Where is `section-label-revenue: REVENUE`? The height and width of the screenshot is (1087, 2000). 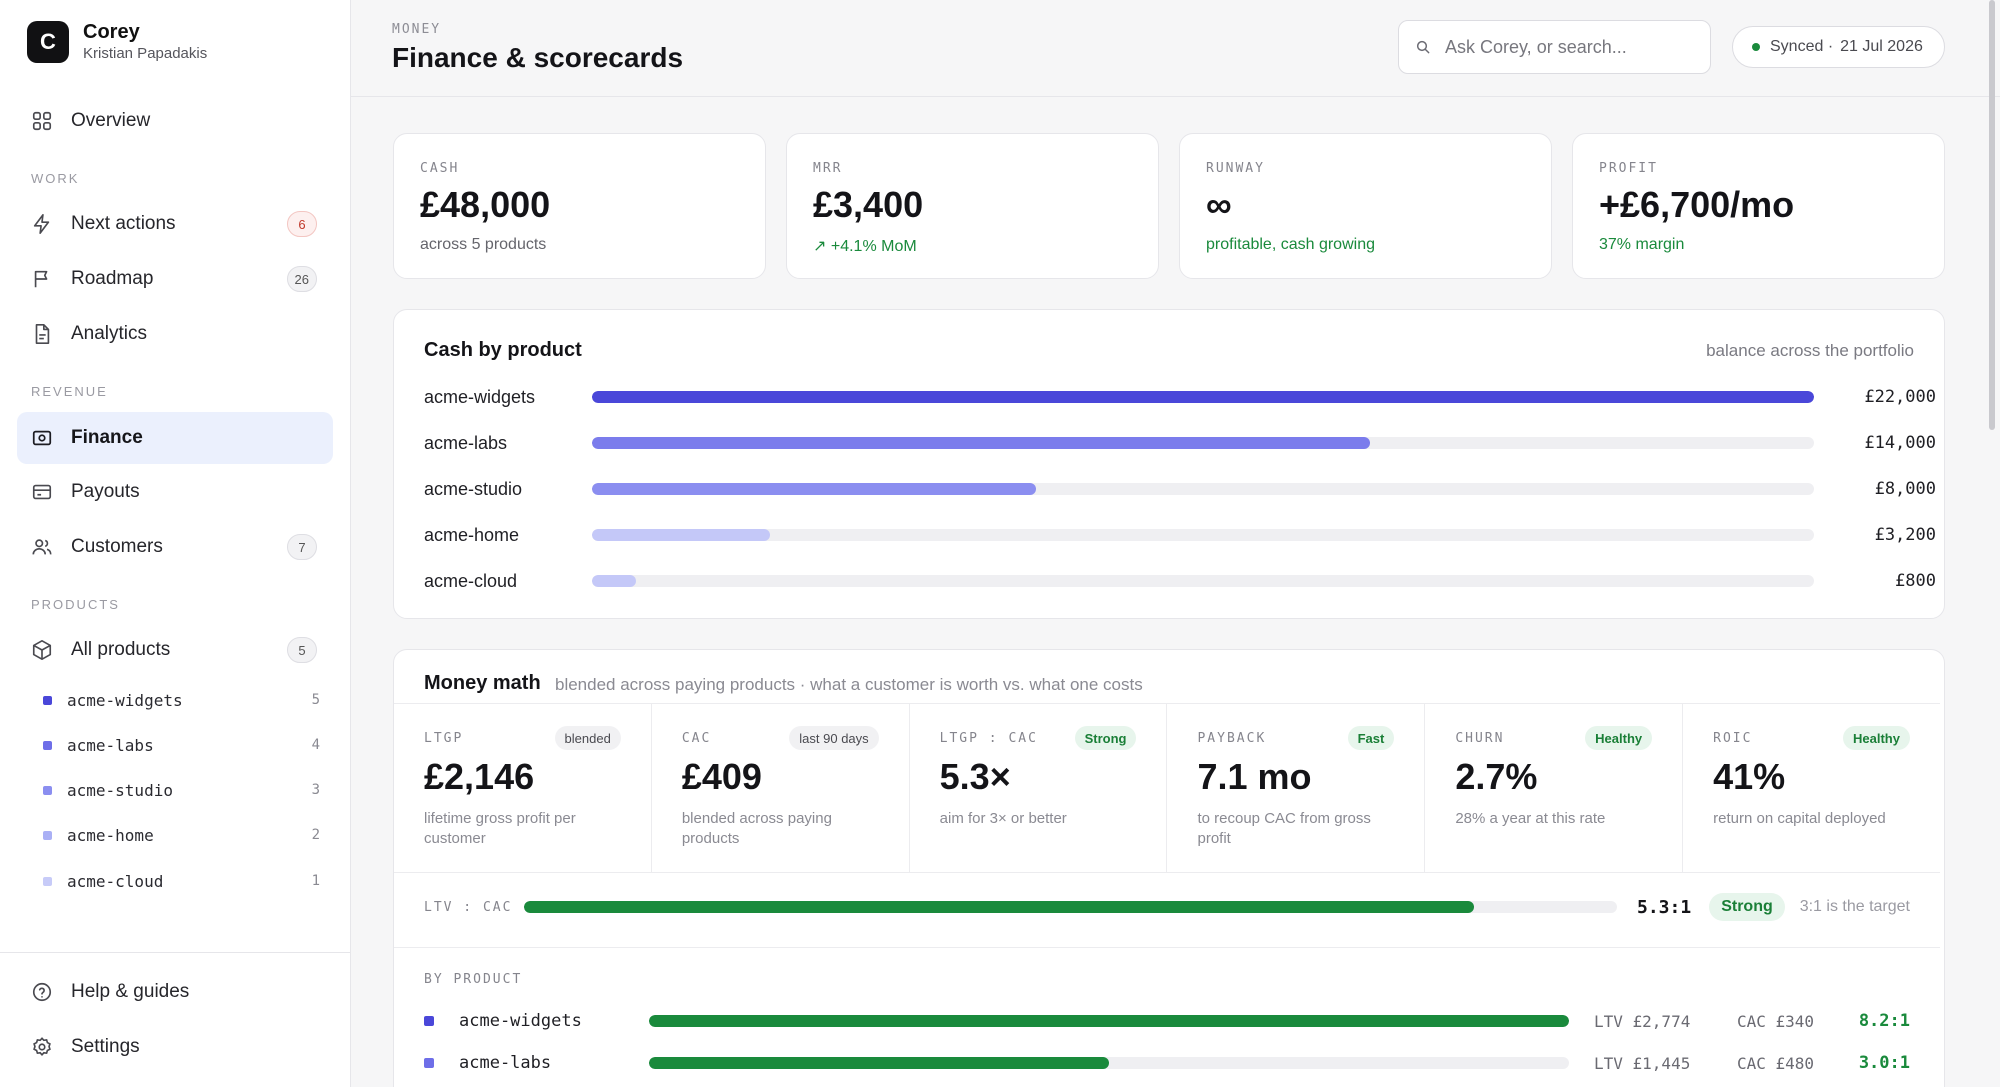
section-label-revenue: REVENUE is located at coordinates (69, 391).